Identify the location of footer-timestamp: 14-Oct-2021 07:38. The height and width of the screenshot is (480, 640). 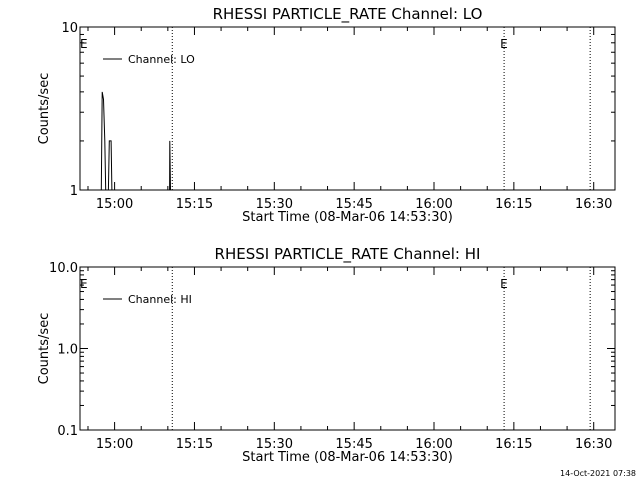
(598, 473).